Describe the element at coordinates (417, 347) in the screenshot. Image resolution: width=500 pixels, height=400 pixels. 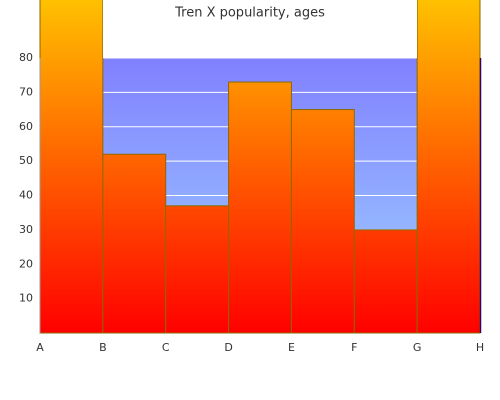
I see `x-tick-label: G` at that location.